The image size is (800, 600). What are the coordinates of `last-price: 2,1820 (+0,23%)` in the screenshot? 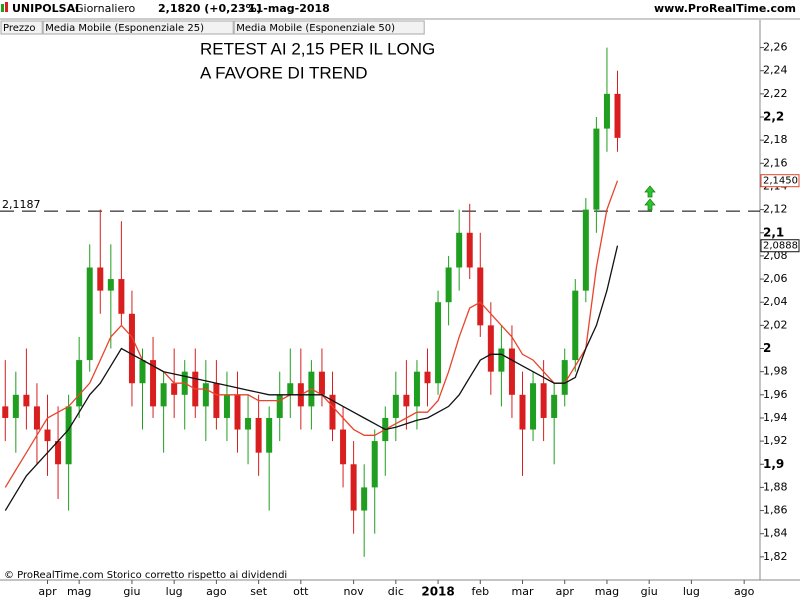 It's located at (210, 8).